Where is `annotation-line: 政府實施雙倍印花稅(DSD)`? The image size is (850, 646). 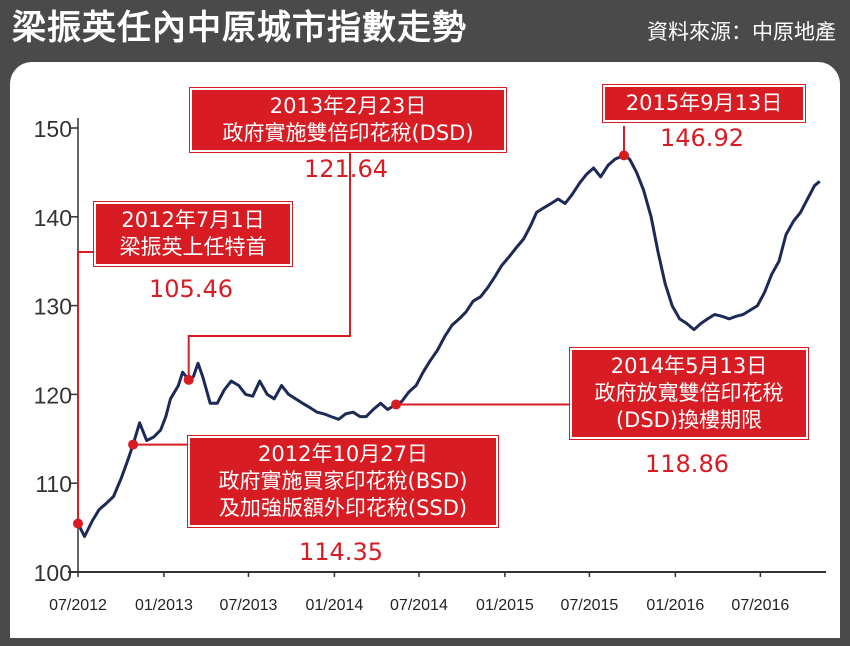
annotation-line: 政府實施雙倍印花稅(DSD) is located at coordinates (348, 133).